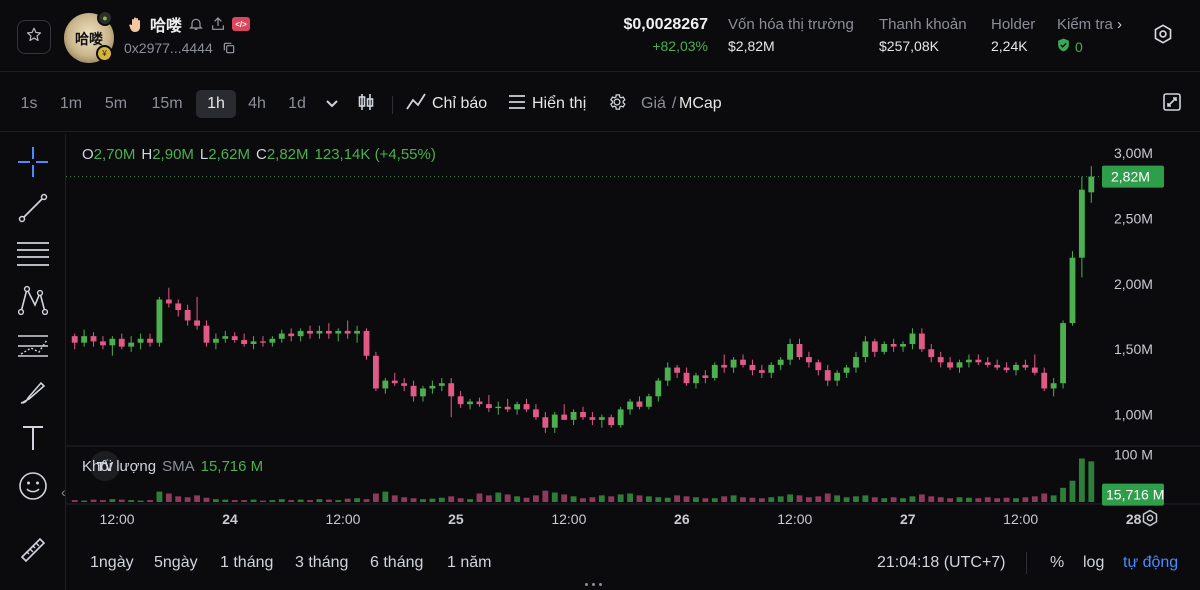 The height and width of the screenshot is (590, 1200). I want to click on range-1m: 1 tháng, so click(247, 562).